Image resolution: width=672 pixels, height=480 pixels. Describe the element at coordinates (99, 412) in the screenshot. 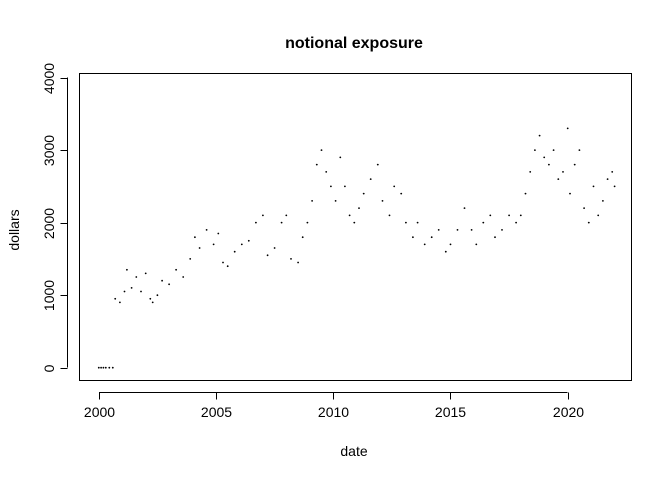

I see `x-tick-label: 2000` at that location.